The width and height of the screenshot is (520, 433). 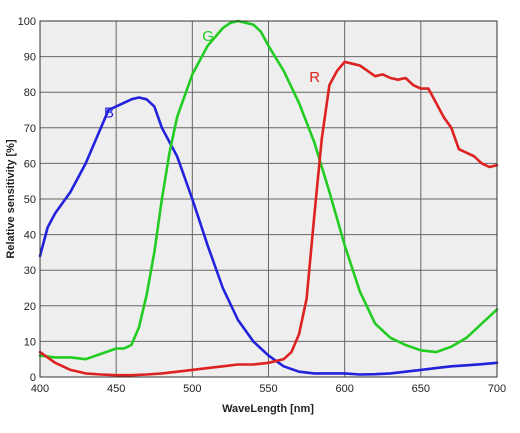 What do you see at coordinates (30, 236) in the screenshot?
I see `y-tick-label: 40` at bounding box center [30, 236].